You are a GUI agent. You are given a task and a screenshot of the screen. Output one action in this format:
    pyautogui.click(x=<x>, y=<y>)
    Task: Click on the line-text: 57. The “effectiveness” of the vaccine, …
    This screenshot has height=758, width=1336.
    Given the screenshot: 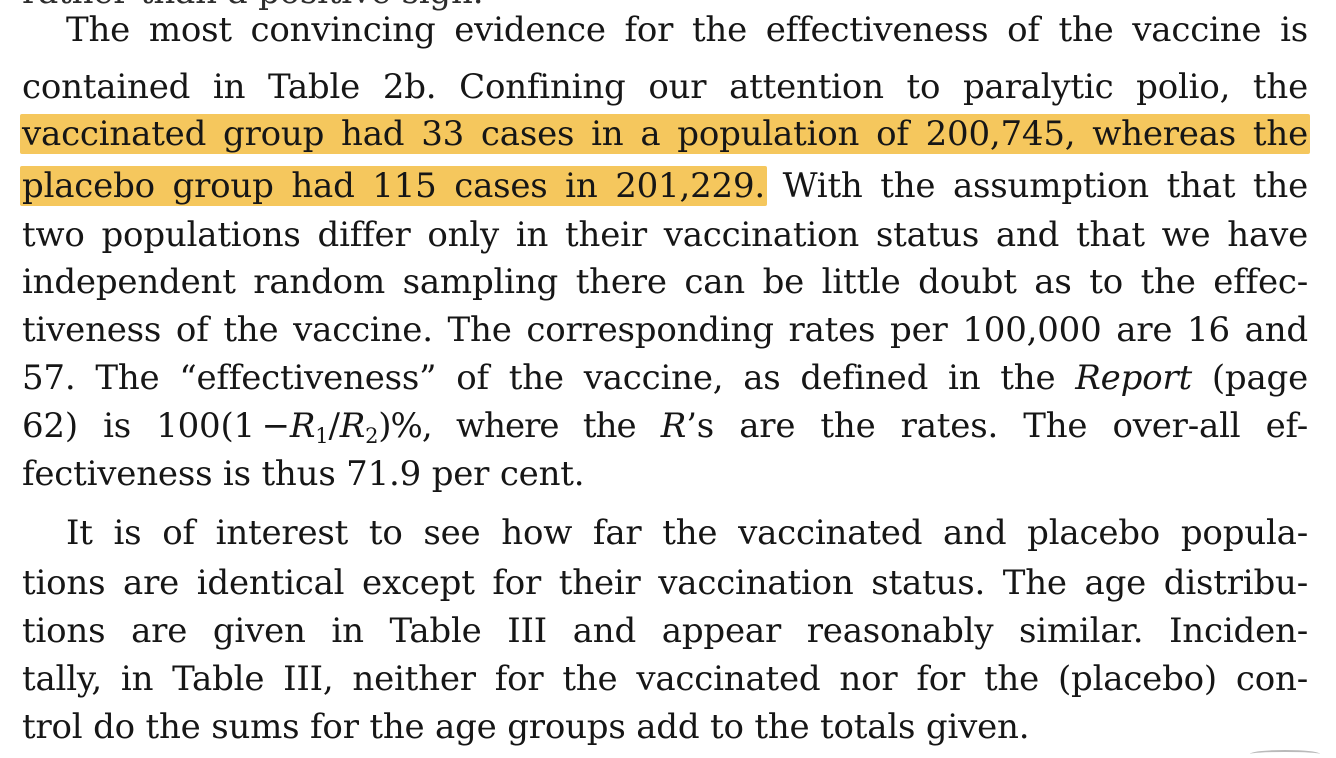 What is the action you would take?
    pyautogui.click(x=539, y=378)
    